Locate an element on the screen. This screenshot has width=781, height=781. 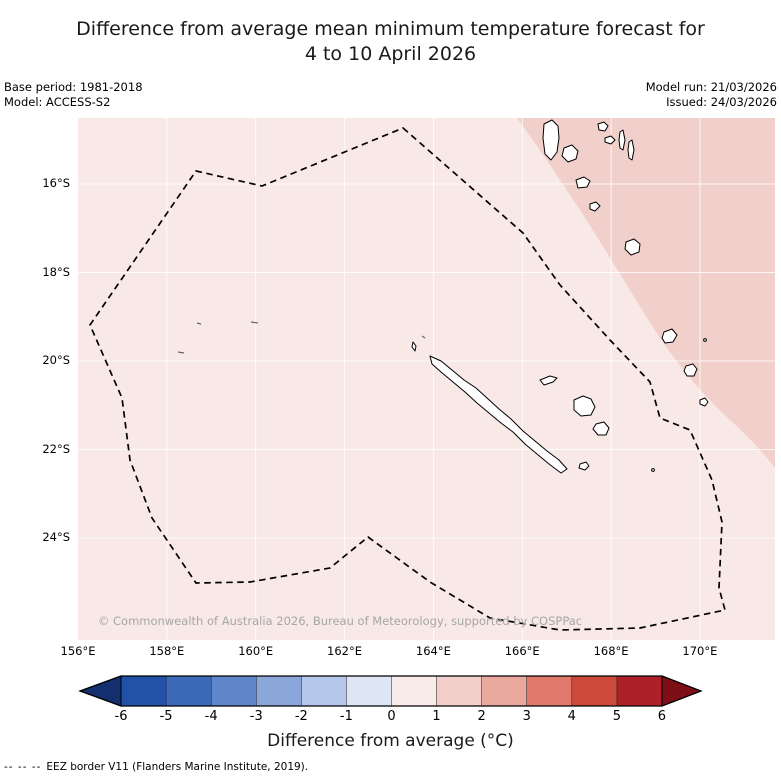
colorbar-tick-label: 0 is located at coordinates (391, 716).